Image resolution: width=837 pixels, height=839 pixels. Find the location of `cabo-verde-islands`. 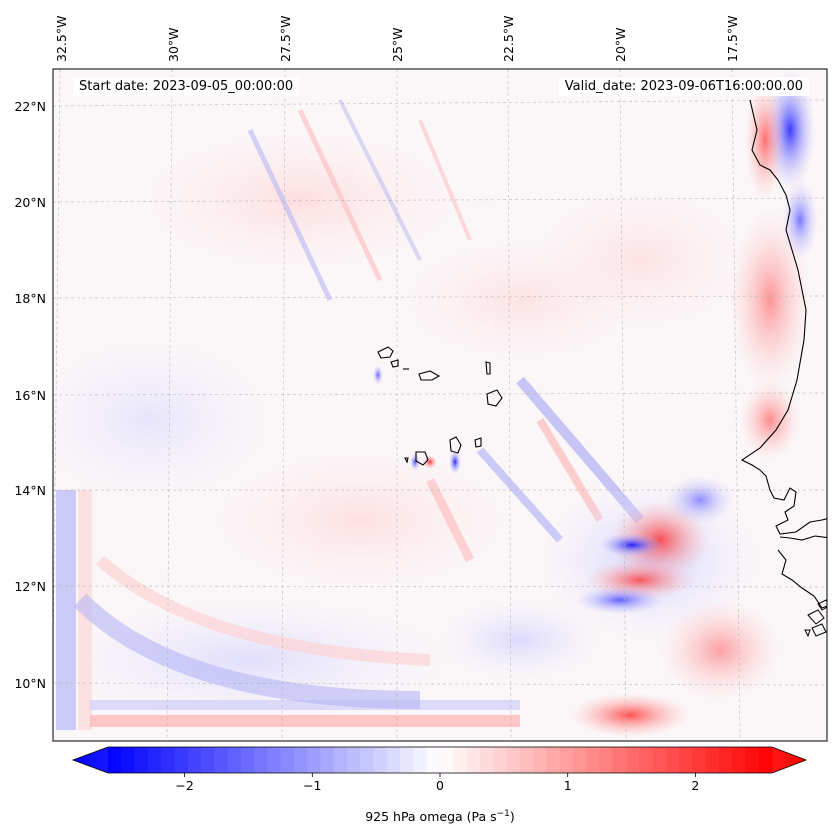

cabo-verde-islands is located at coordinates (440, 406).